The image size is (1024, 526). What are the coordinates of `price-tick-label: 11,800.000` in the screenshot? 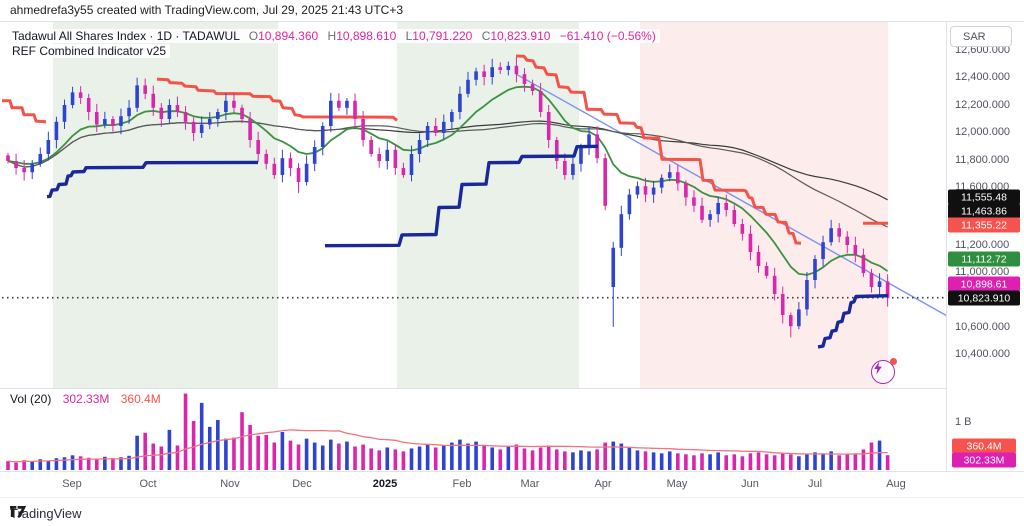 It's located at (982, 160).